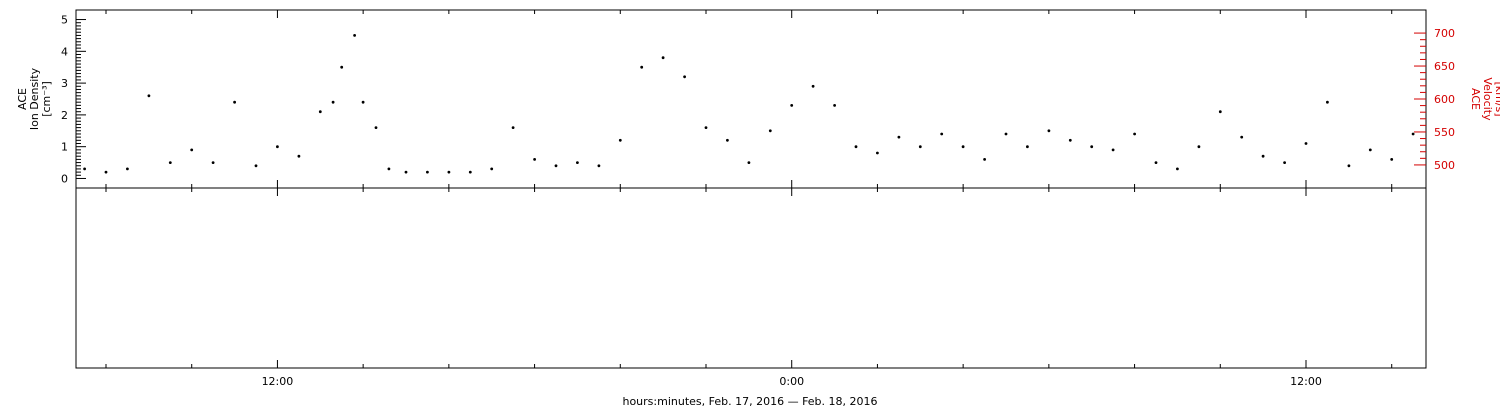  I want to click on density-tick-label: 2, so click(64, 115).